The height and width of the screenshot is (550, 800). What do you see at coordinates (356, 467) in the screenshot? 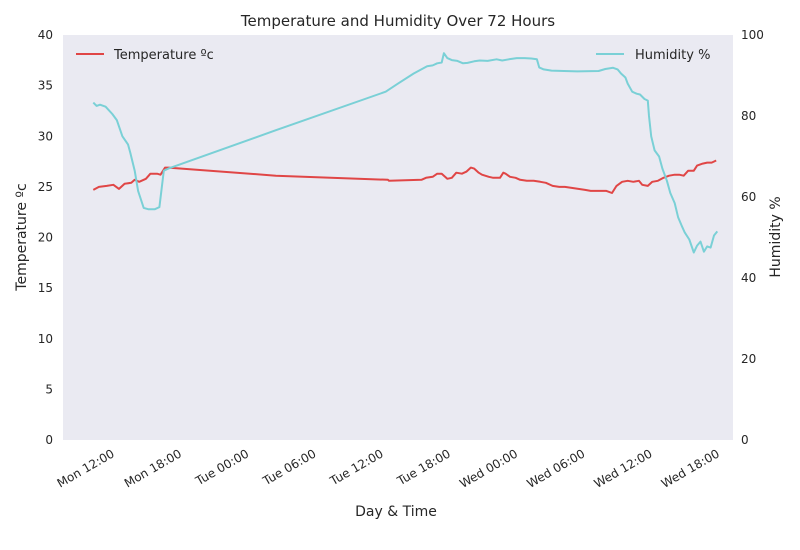
I see `x-tick-label: Tue 12:00` at bounding box center [356, 467].